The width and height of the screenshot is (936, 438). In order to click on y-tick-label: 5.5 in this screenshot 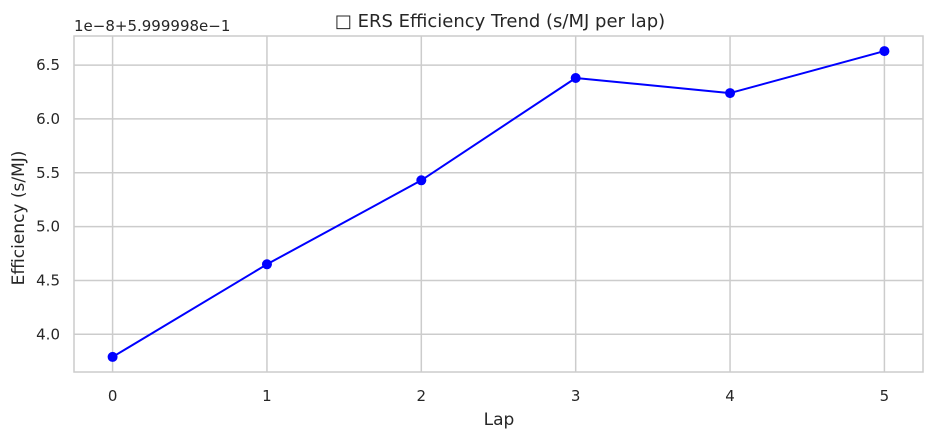, I will do `click(48, 173)`.